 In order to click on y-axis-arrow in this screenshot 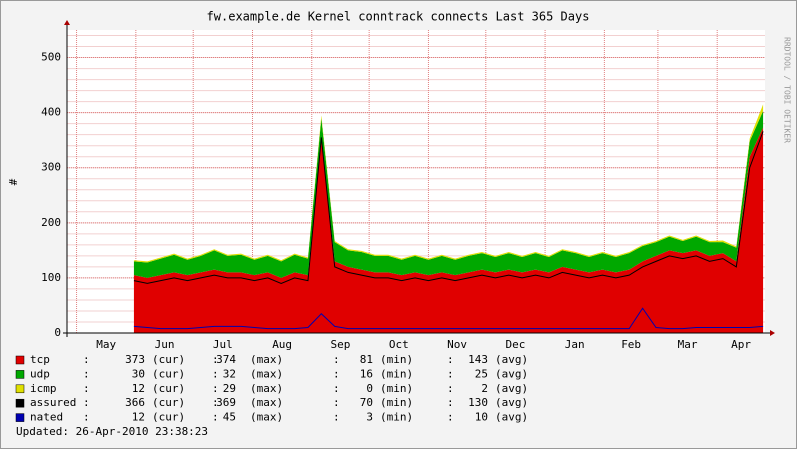, I will do `click(67, 22)`.